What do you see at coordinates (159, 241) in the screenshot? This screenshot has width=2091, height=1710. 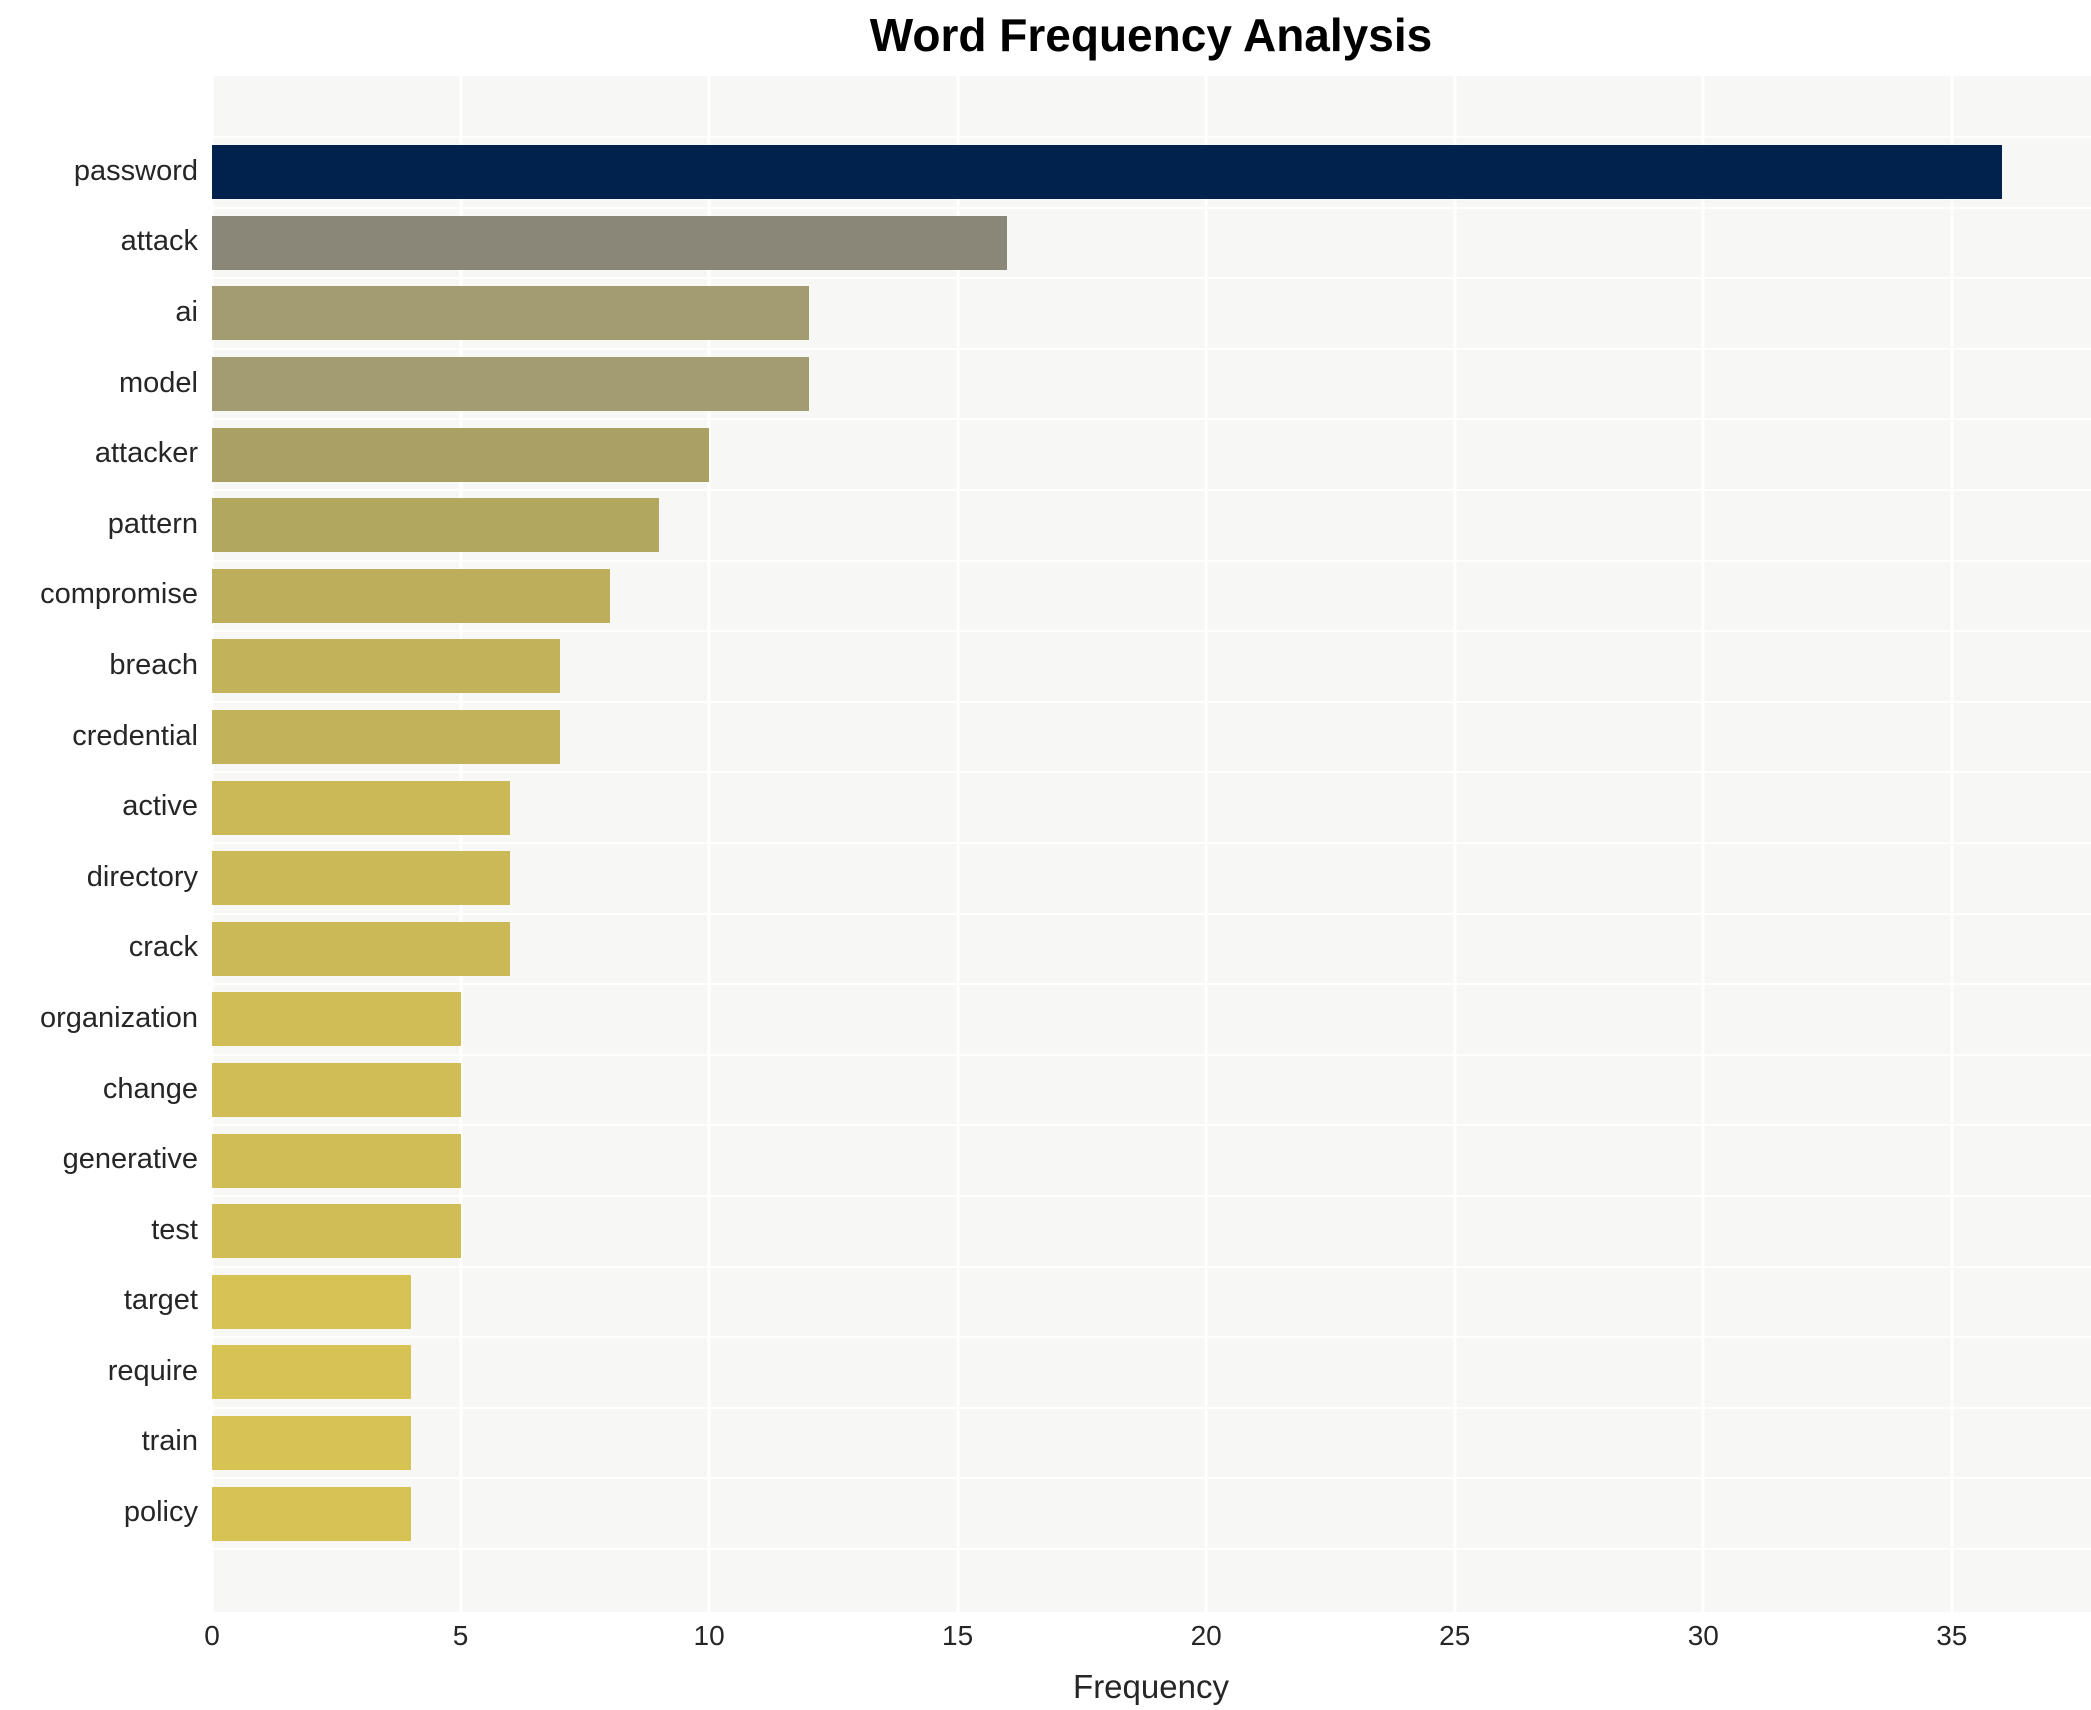 I see `y-tick-label: attack` at bounding box center [159, 241].